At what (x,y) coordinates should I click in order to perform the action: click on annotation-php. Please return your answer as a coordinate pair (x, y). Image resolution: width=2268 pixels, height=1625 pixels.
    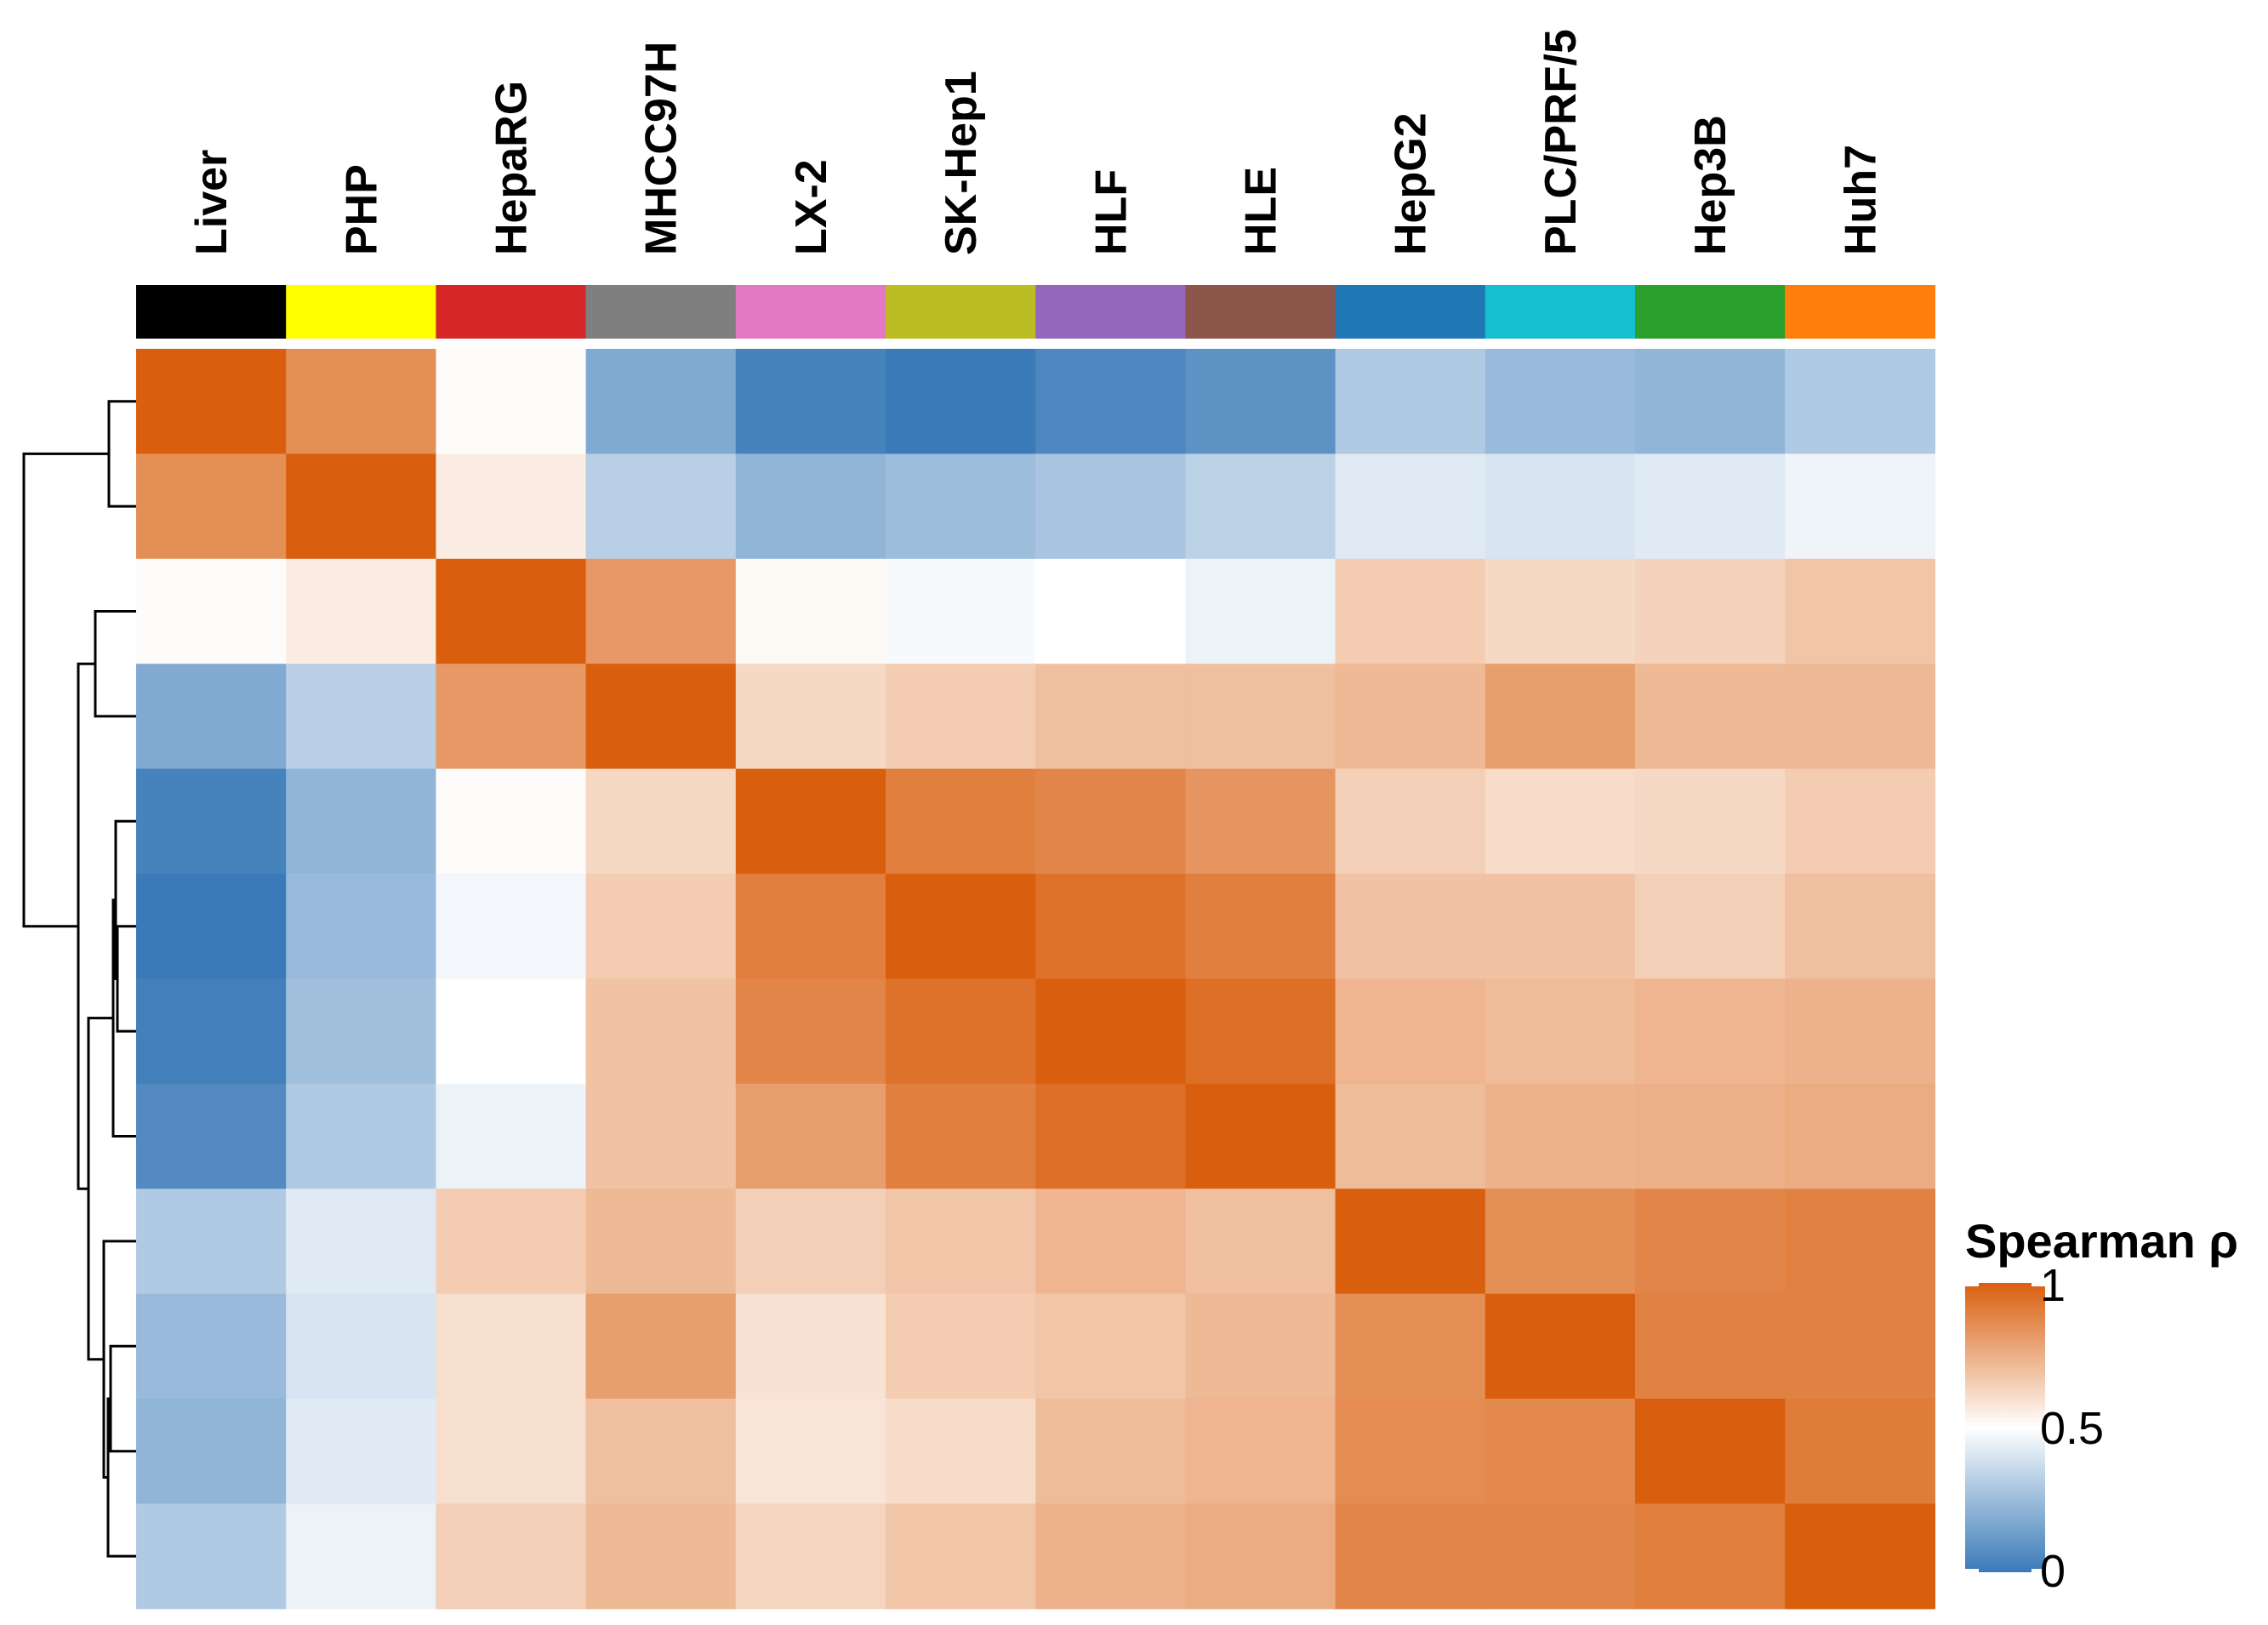
    Looking at the image, I should click on (361, 312).